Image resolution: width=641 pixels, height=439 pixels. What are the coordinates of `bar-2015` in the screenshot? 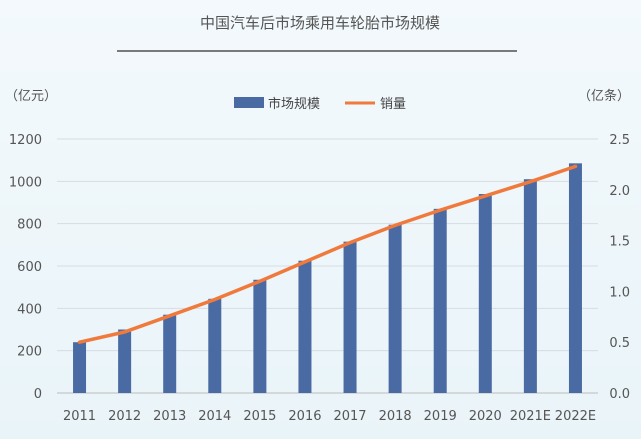 It's located at (260, 336).